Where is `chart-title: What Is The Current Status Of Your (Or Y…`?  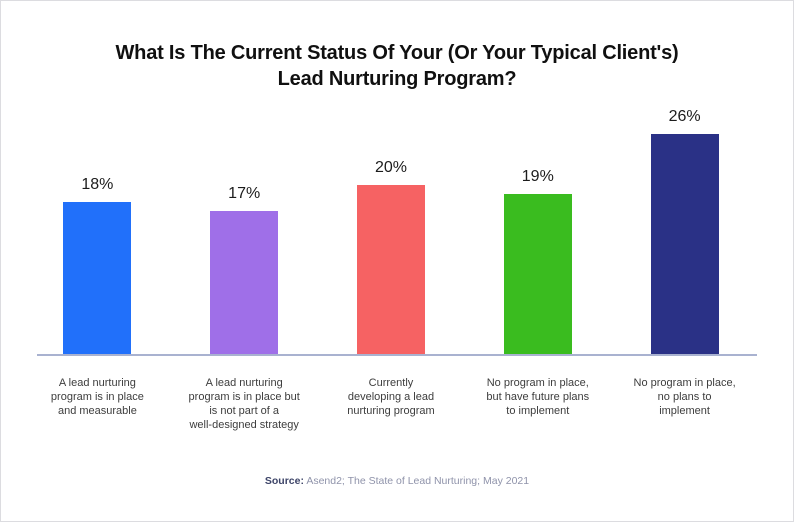 chart-title: What Is The Current Status Of Your (Or Y… is located at coordinates (397, 66).